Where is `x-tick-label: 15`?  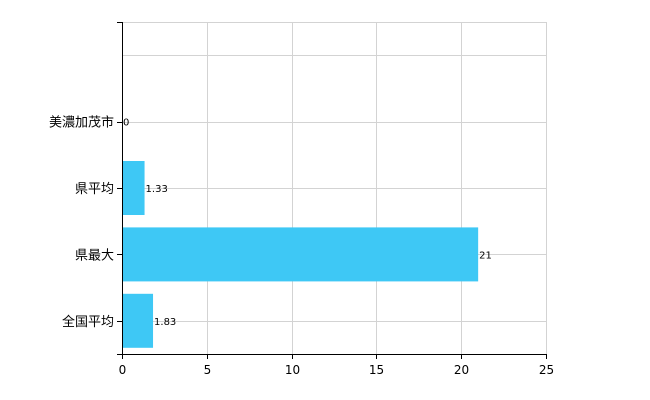
x-tick-label: 15 is located at coordinates (376, 370).